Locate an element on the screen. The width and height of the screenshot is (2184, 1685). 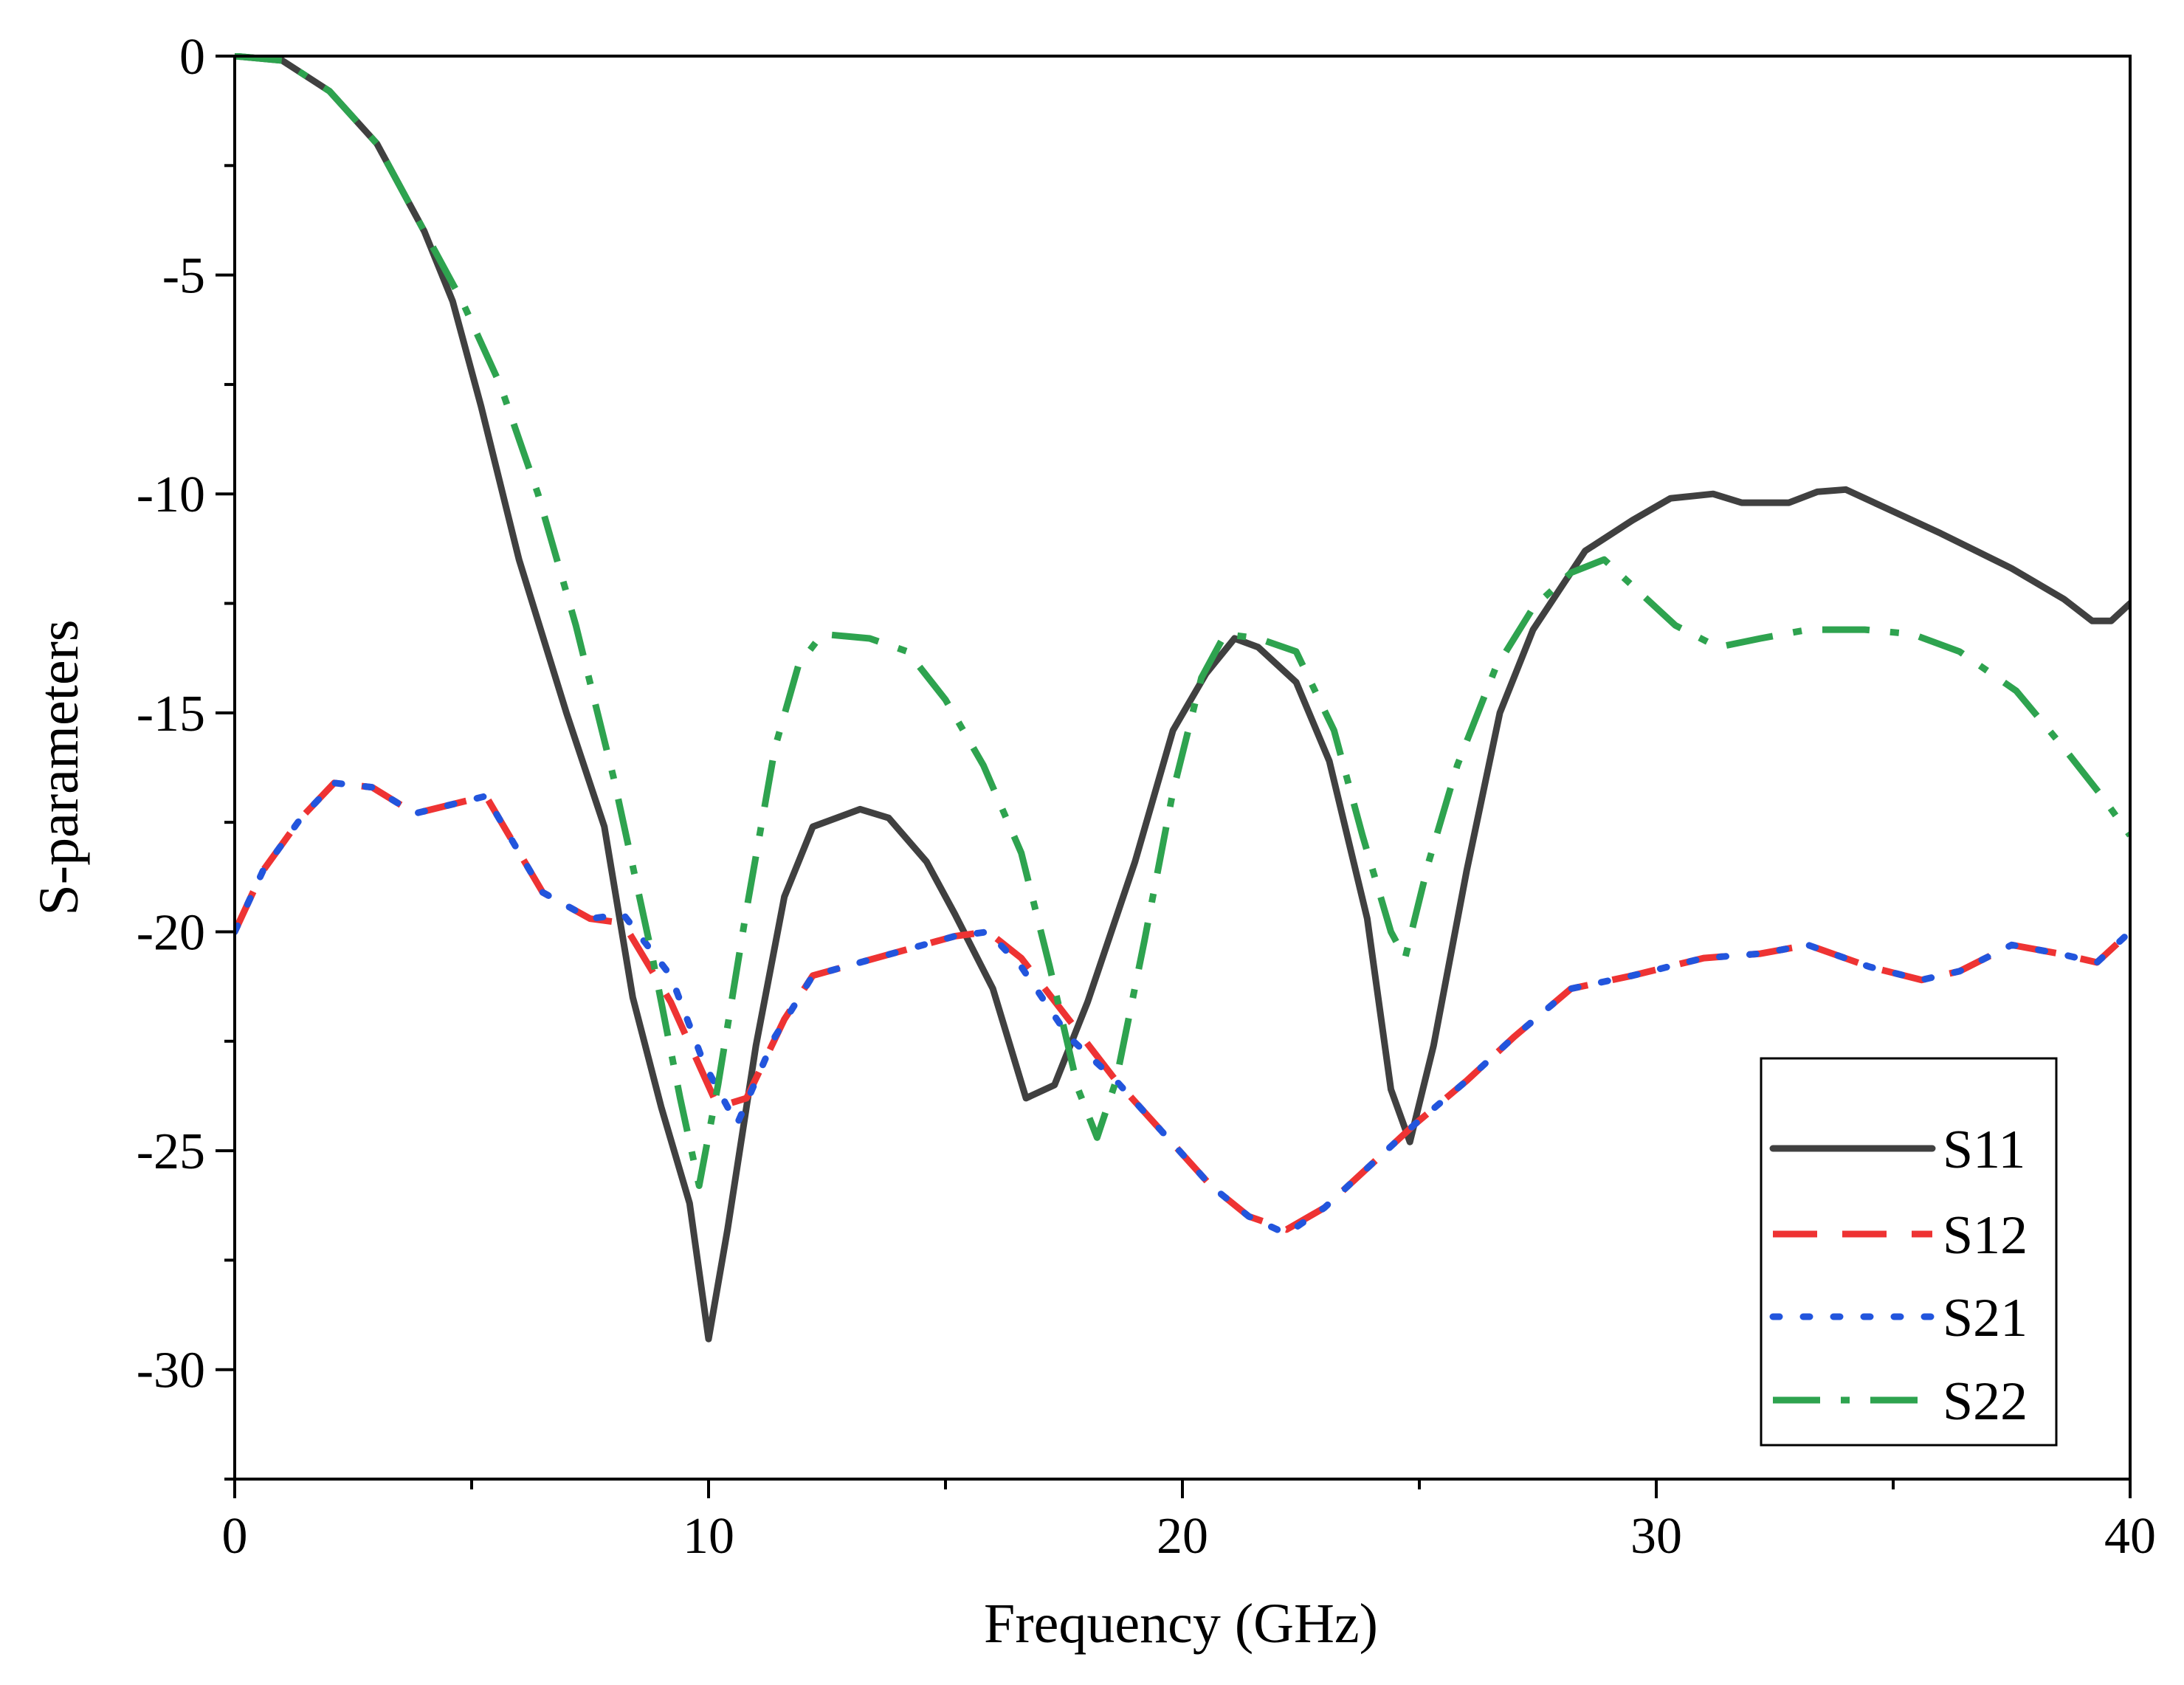
y-tick-label: 0 is located at coordinates (192, 57).